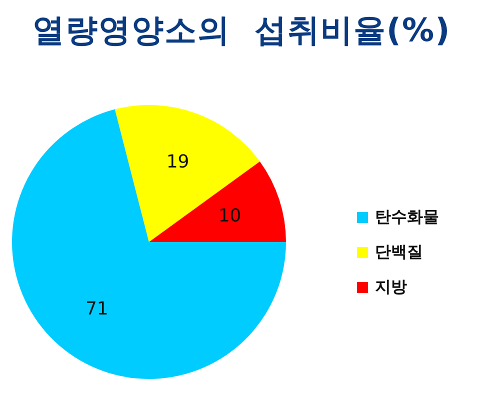  What do you see at coordinates (96, 309) in the screenshot?
I see `data-label: 71` at bounding box center [96, 309].